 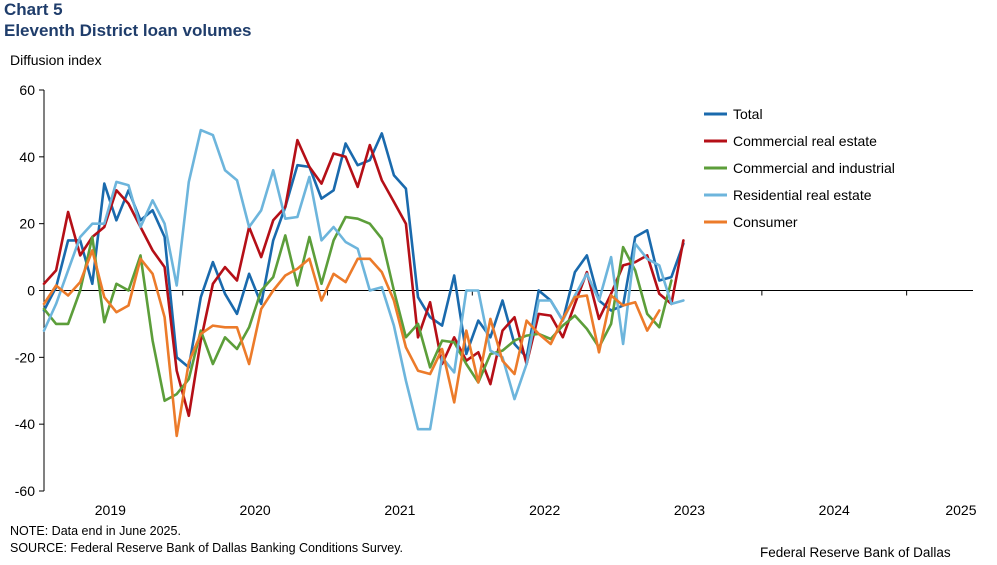 What do you see at coordinates (834, 510) in the screenshot?
I see `x-tick-label: 2024` at bounding box center [834, 510].